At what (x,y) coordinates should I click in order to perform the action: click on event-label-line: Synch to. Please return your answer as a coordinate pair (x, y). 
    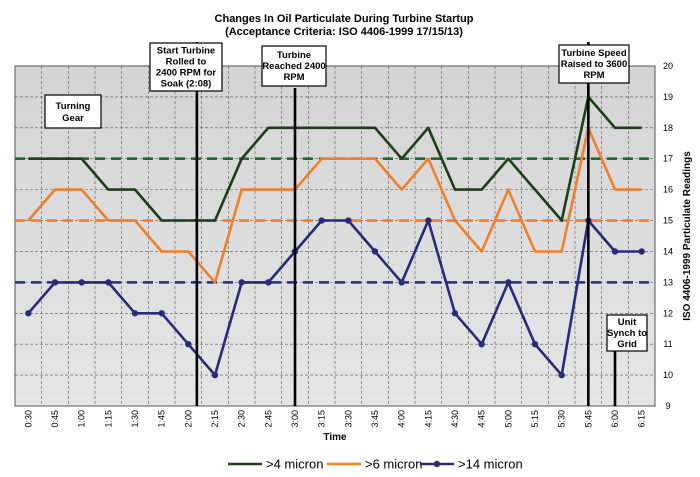
    Looking at the image, I should click on (627, 333).